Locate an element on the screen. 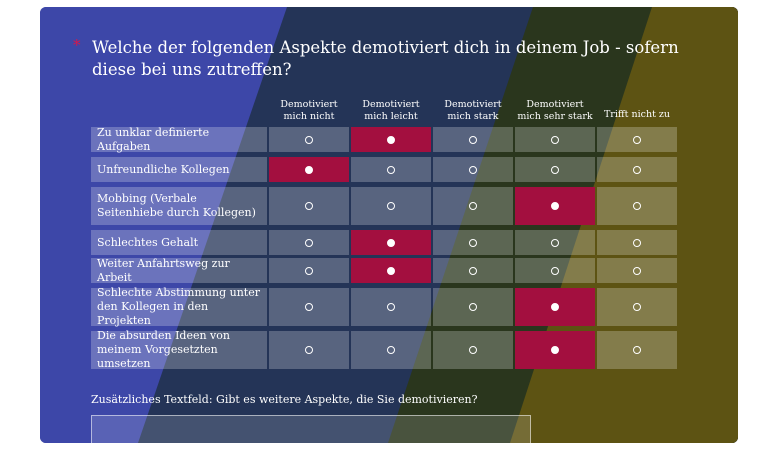 This screenshot has height=450, width=780. column-header-sehr-stark: Demotiviert mich sehr stark is located at coordinates (555, 110).